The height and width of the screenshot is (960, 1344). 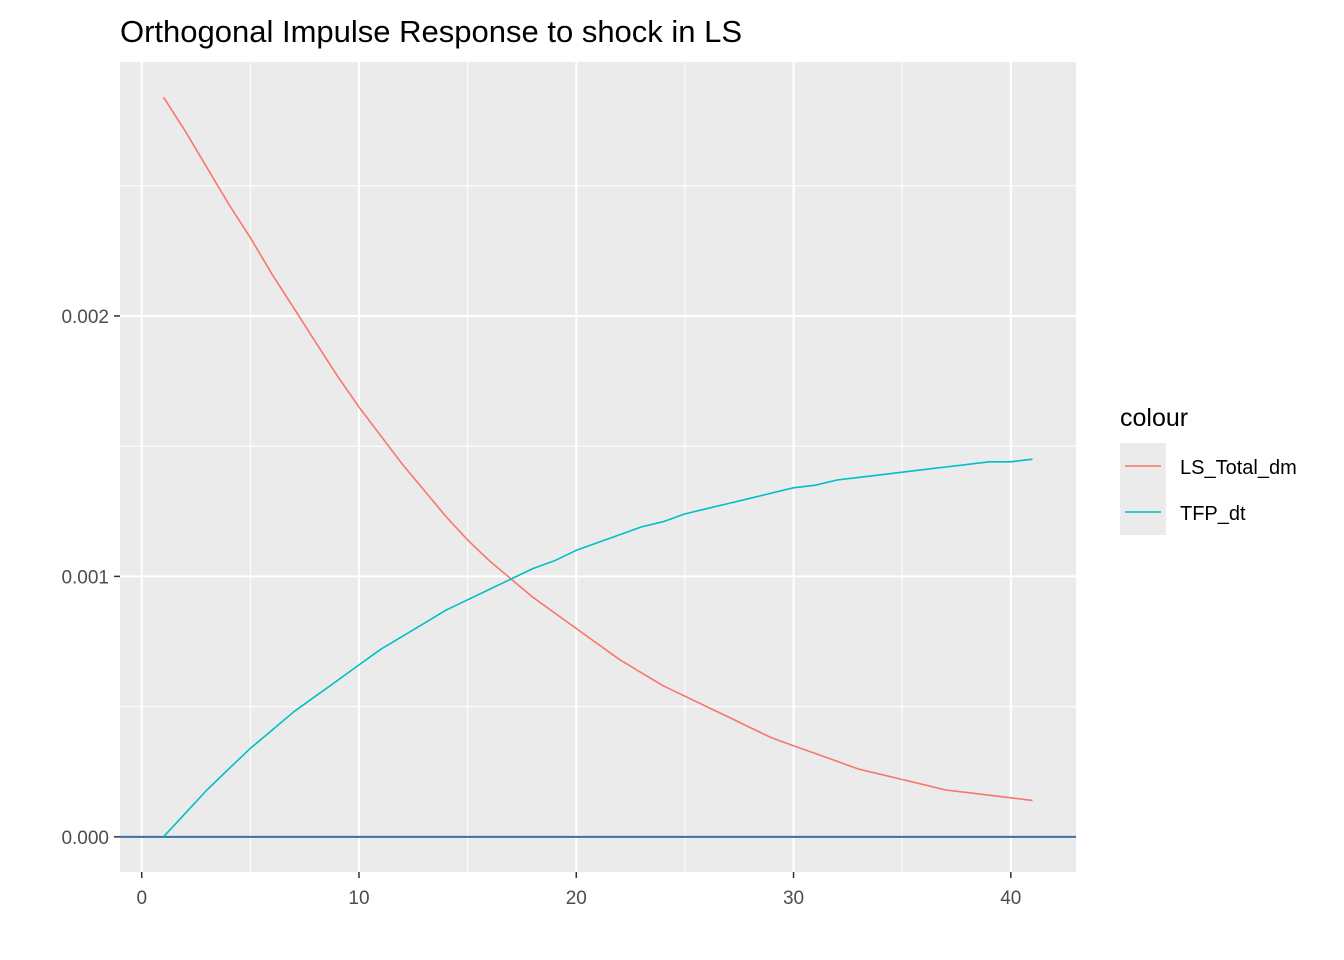 I want to click on y-axis: 0.000 0.001 0.002, so click(x=90, y=578).